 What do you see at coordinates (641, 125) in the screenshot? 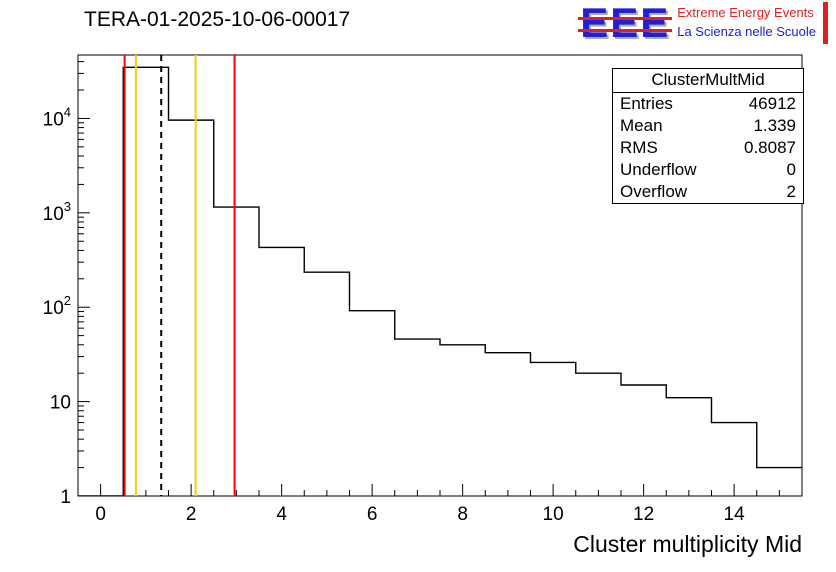
I see `stats-label: Mean` at bounding box center [641, 125].